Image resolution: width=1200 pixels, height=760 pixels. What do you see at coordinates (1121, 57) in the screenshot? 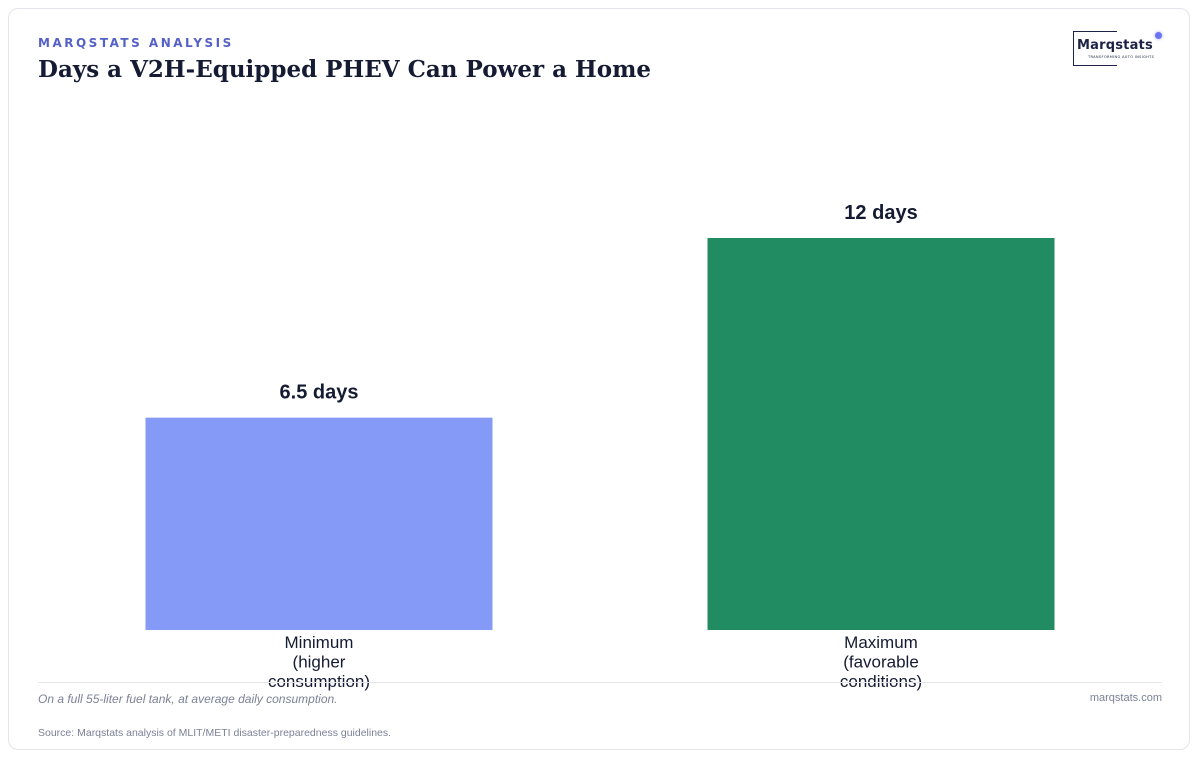
I see `logo-tagline: TRANSFORMING AUTO INSIGHTS` at bounding box center [1121, 57].